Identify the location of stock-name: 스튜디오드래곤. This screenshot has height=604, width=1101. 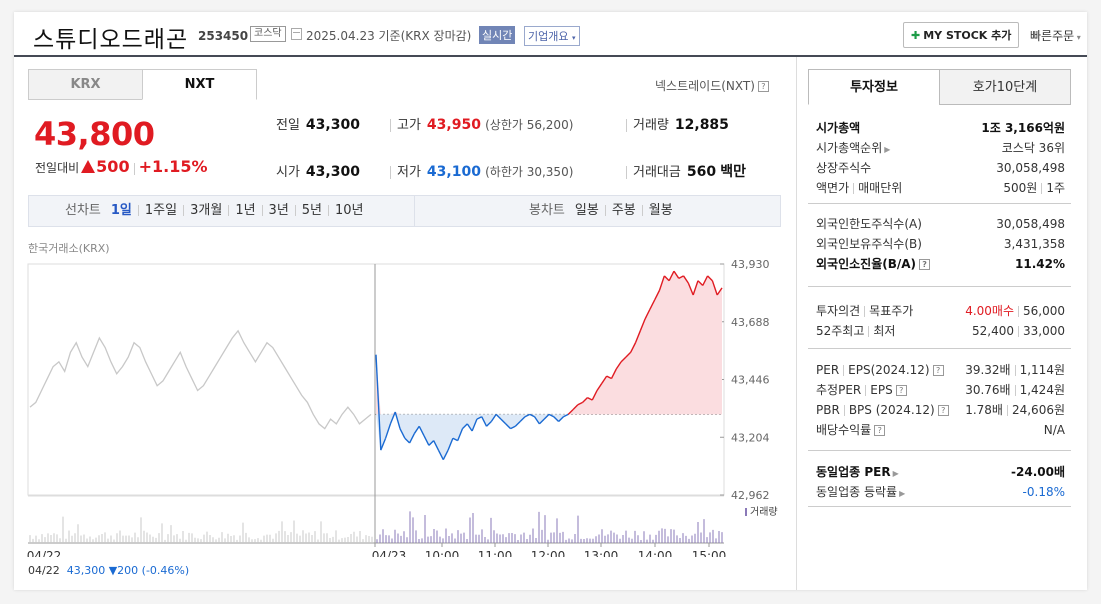
(111, 40).